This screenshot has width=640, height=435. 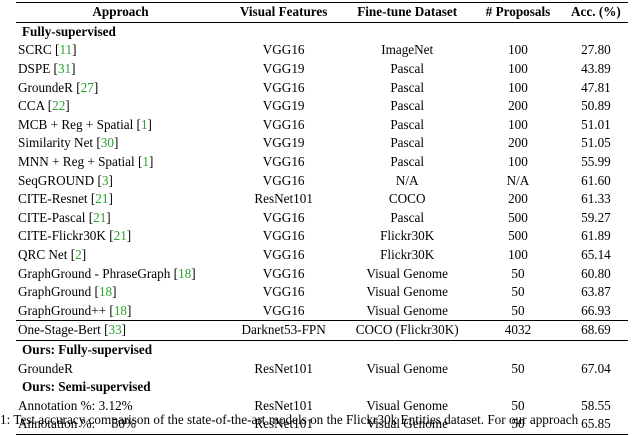 What do you see at coordinates (407, 180) in the screenshot?
I see `cell-dataset: N/A` at bounding box center [407, 180].